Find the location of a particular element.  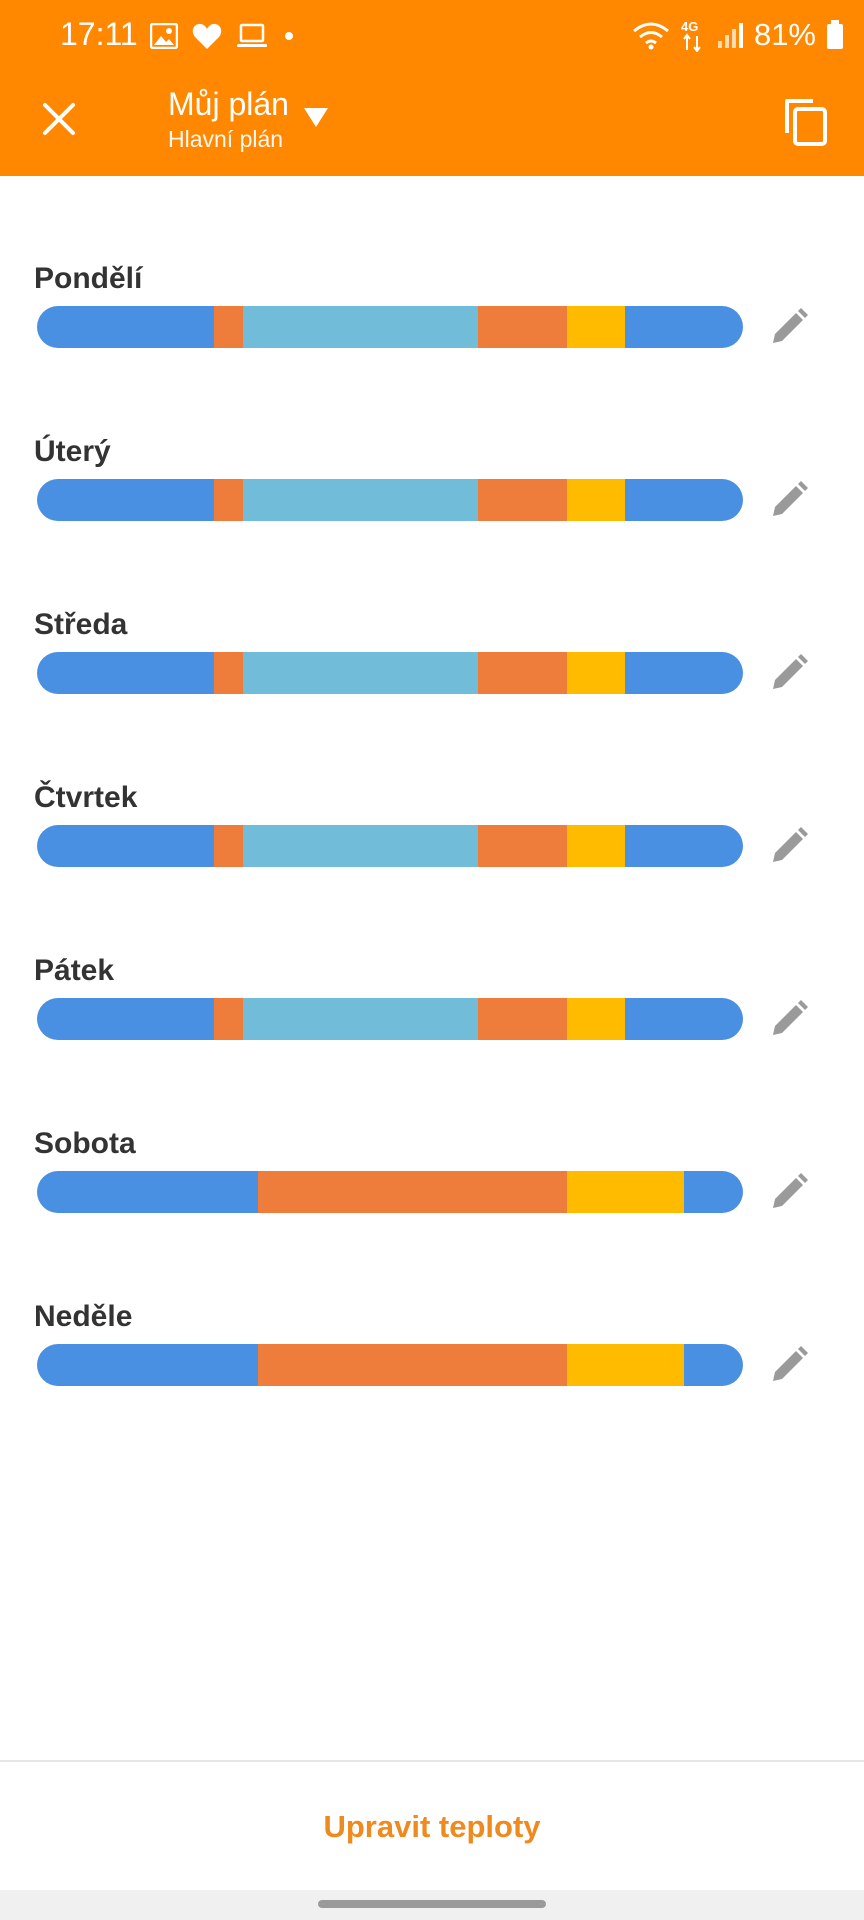

app-header: 17:11 is located at coordinates (432, 88).